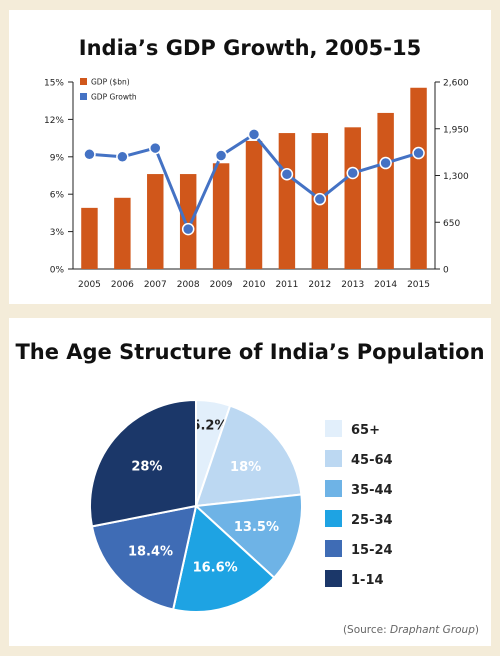 The image size is (500, 656). I want to click on x-tick-label: 2005, so click(89, 285).